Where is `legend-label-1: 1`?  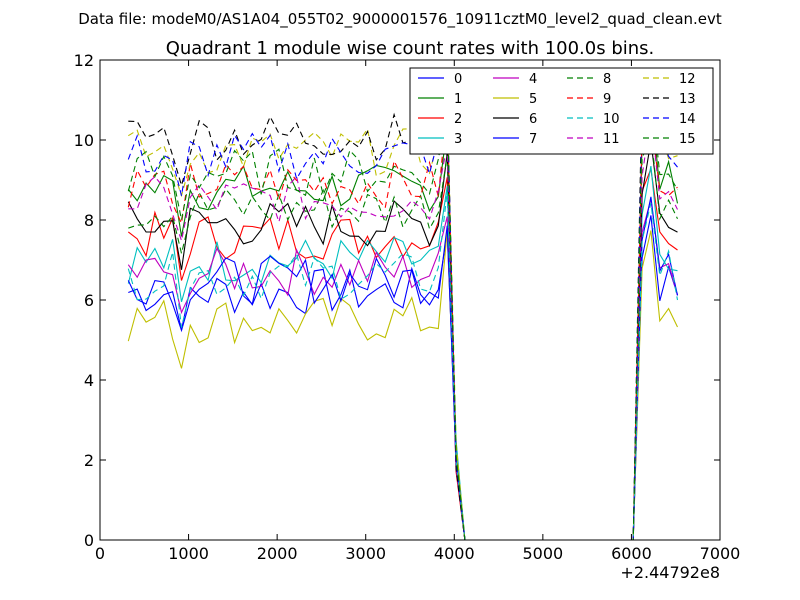 legend-label-1: 1 is located at coordinates (458, 99).